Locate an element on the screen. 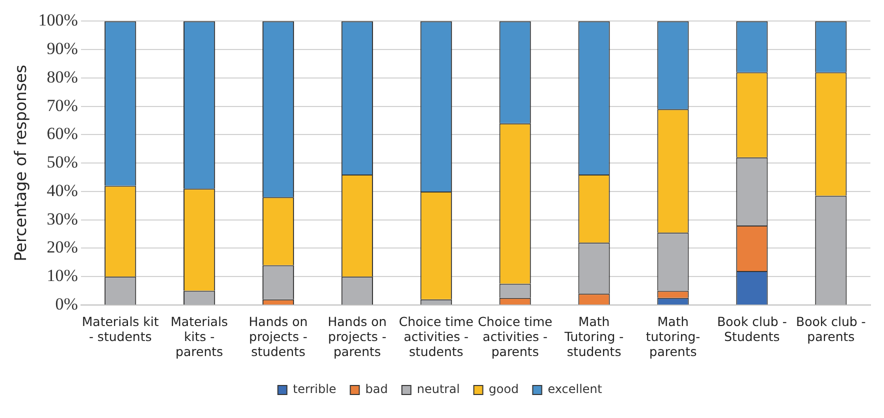  x-tick-label: Choice time activities - parents is located at coordinates (515, 336).